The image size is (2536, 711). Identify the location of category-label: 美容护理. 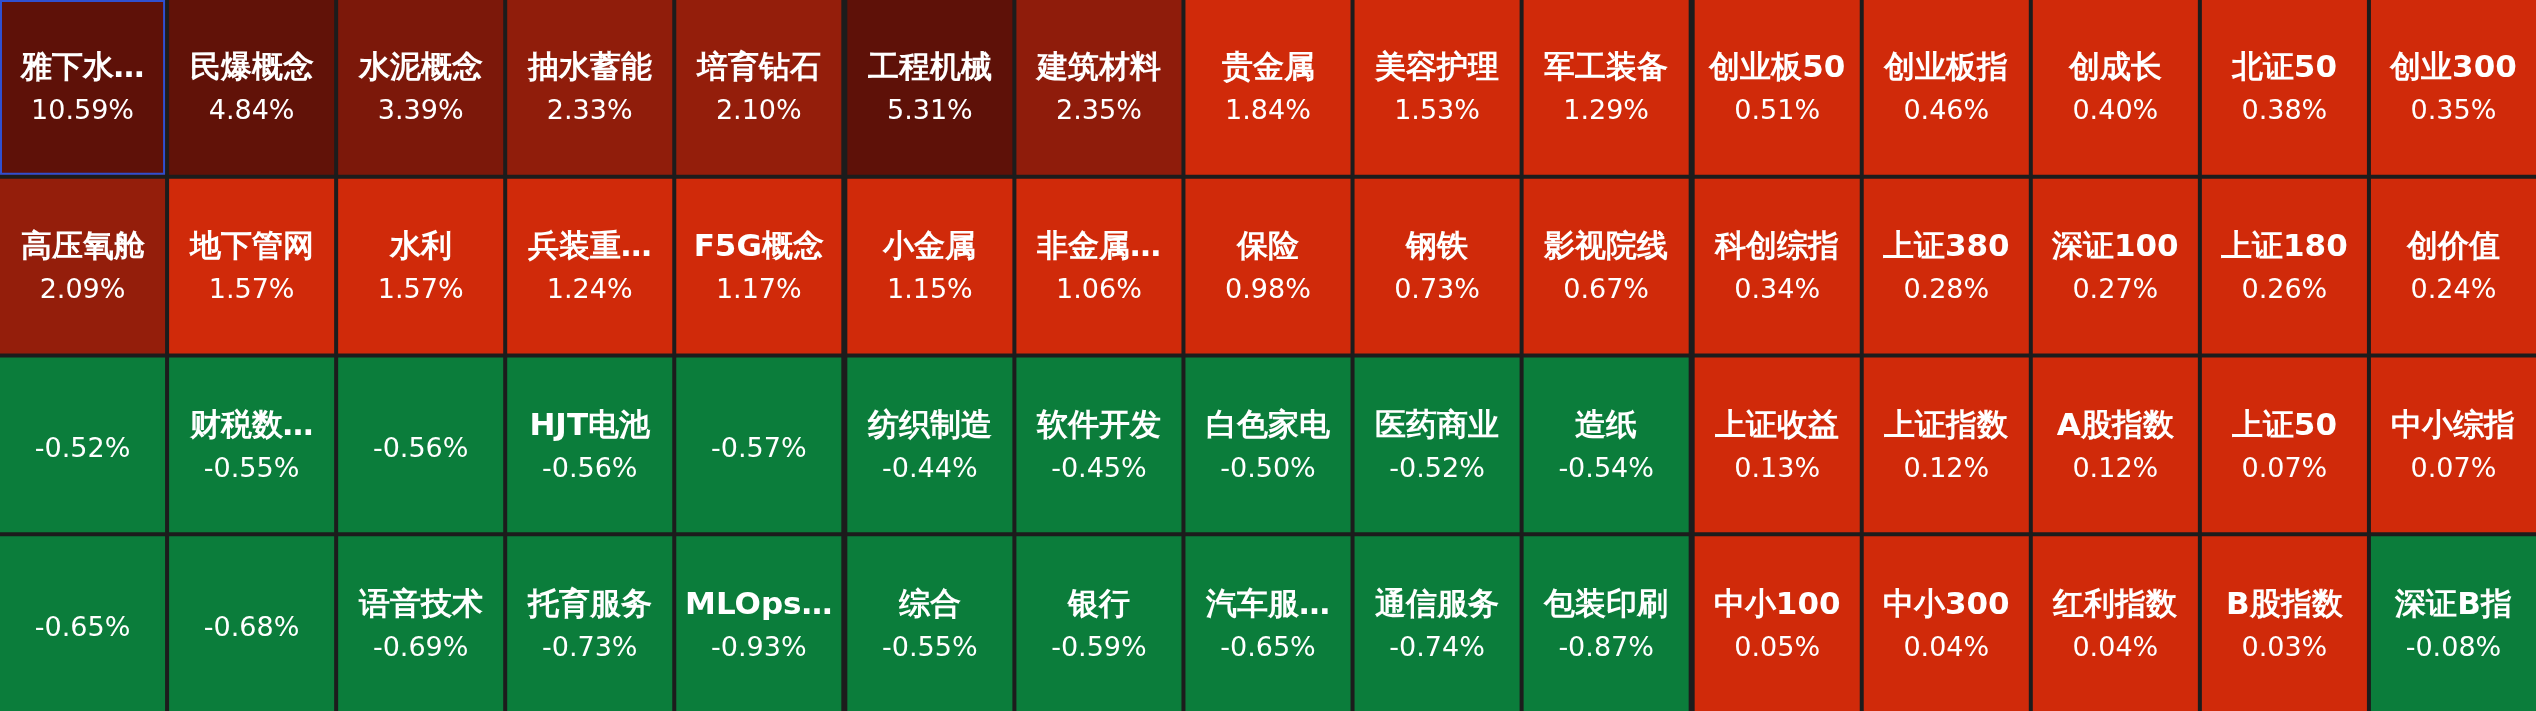
(1437, 66).